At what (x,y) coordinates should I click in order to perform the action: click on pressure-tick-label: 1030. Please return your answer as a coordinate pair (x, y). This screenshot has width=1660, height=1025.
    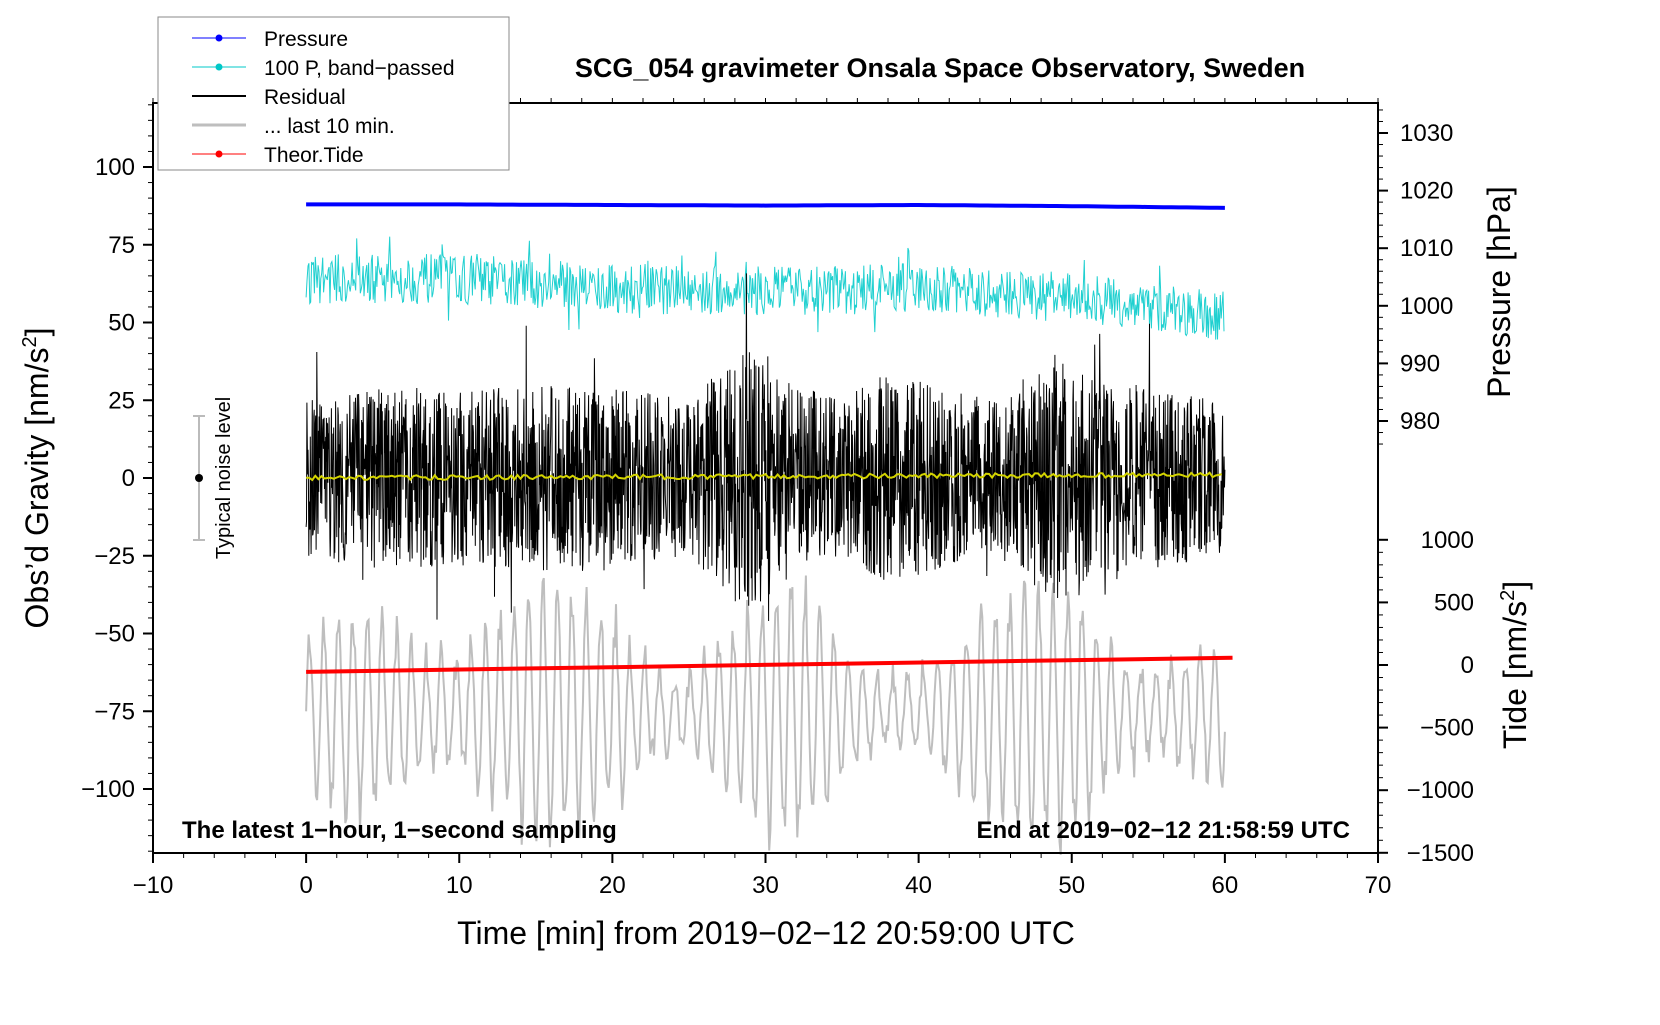
    Looking at the image, I should click on (1426, 133).